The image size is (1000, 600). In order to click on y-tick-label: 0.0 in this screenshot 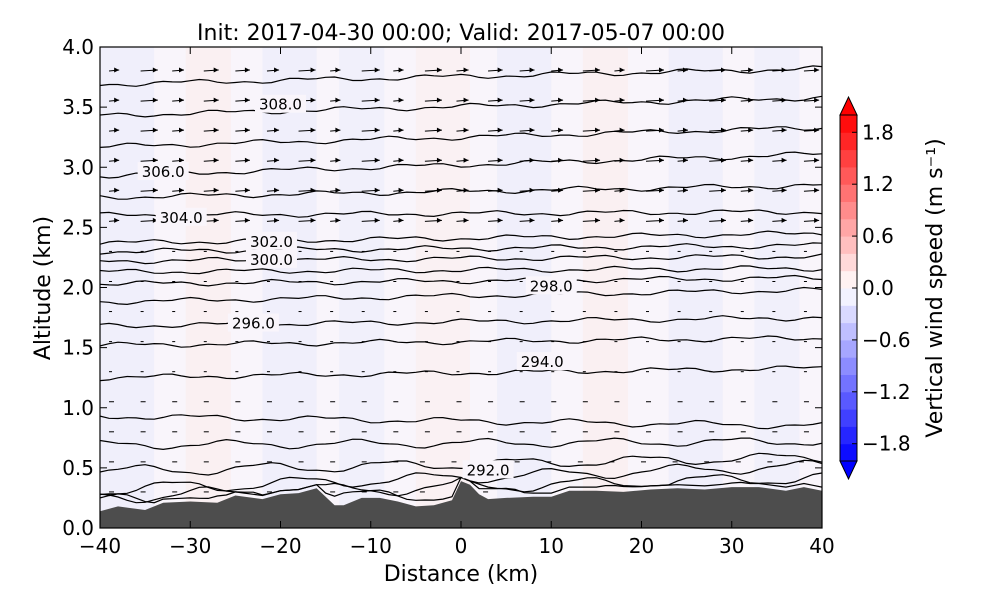, I will do `click(78, 528)`.